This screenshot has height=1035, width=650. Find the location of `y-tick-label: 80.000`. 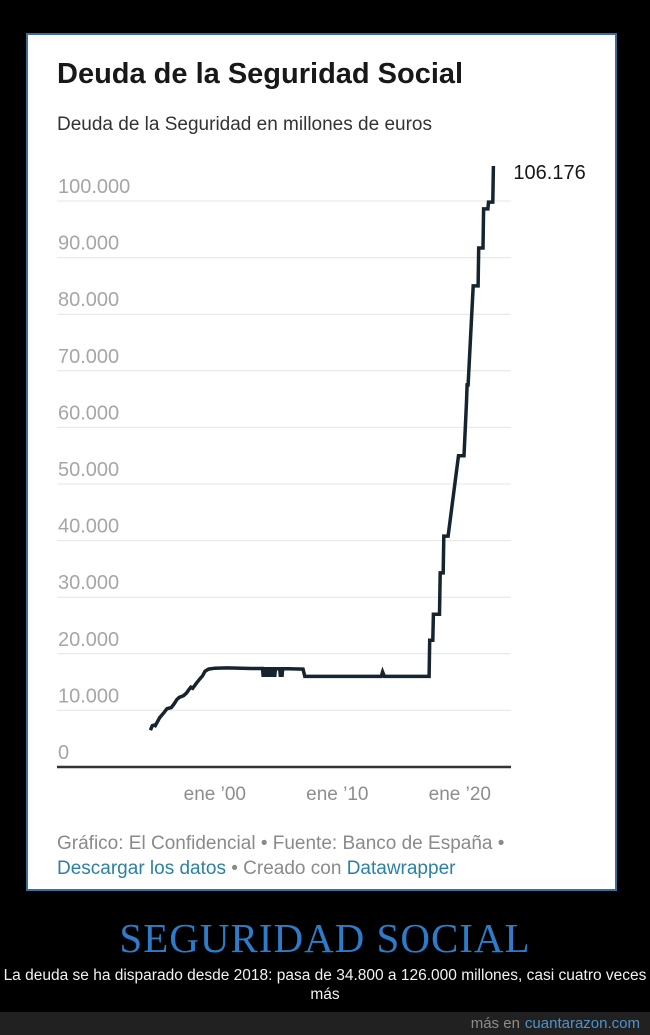

y-tick-label: 80.000 is located at coordinates (88, 300).